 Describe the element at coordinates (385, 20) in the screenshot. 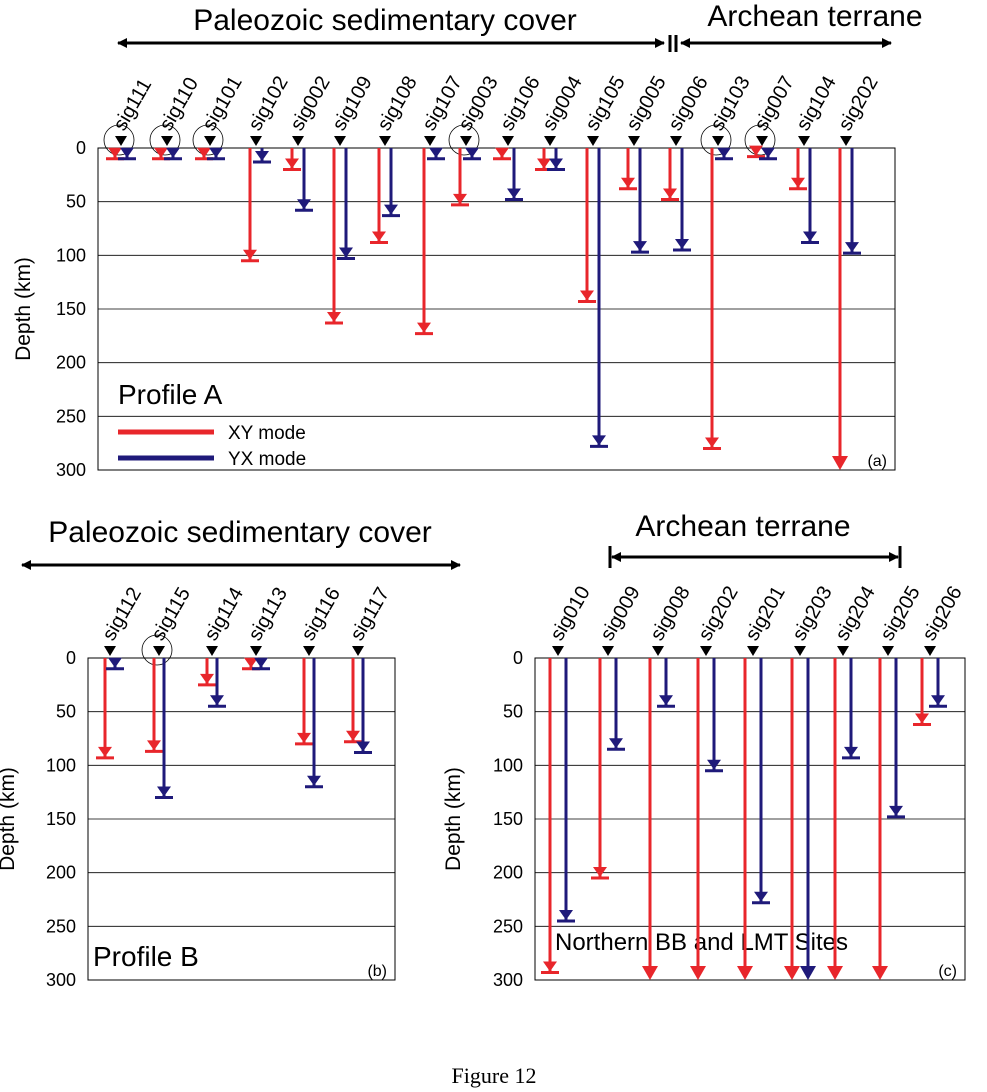

I see `panel-a-region-label-paleozoic: Paleozoic sedimentary cover` at that location.